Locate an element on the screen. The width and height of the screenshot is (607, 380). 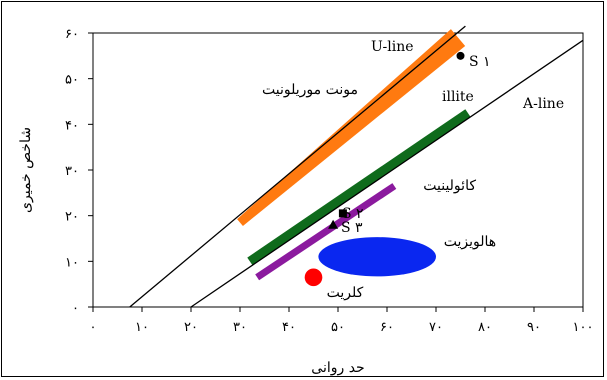
chlorite-label: کلریت is located at coordinates (345, 293).